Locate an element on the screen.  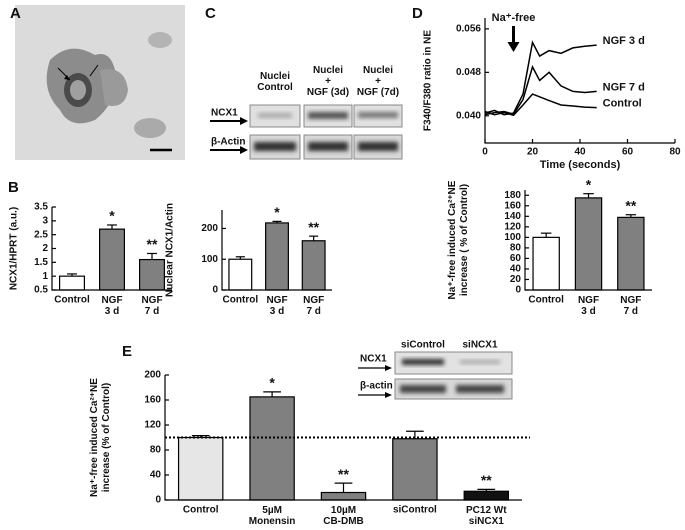
y-tick-label: 0.048 is located at coordinates (468, 72).